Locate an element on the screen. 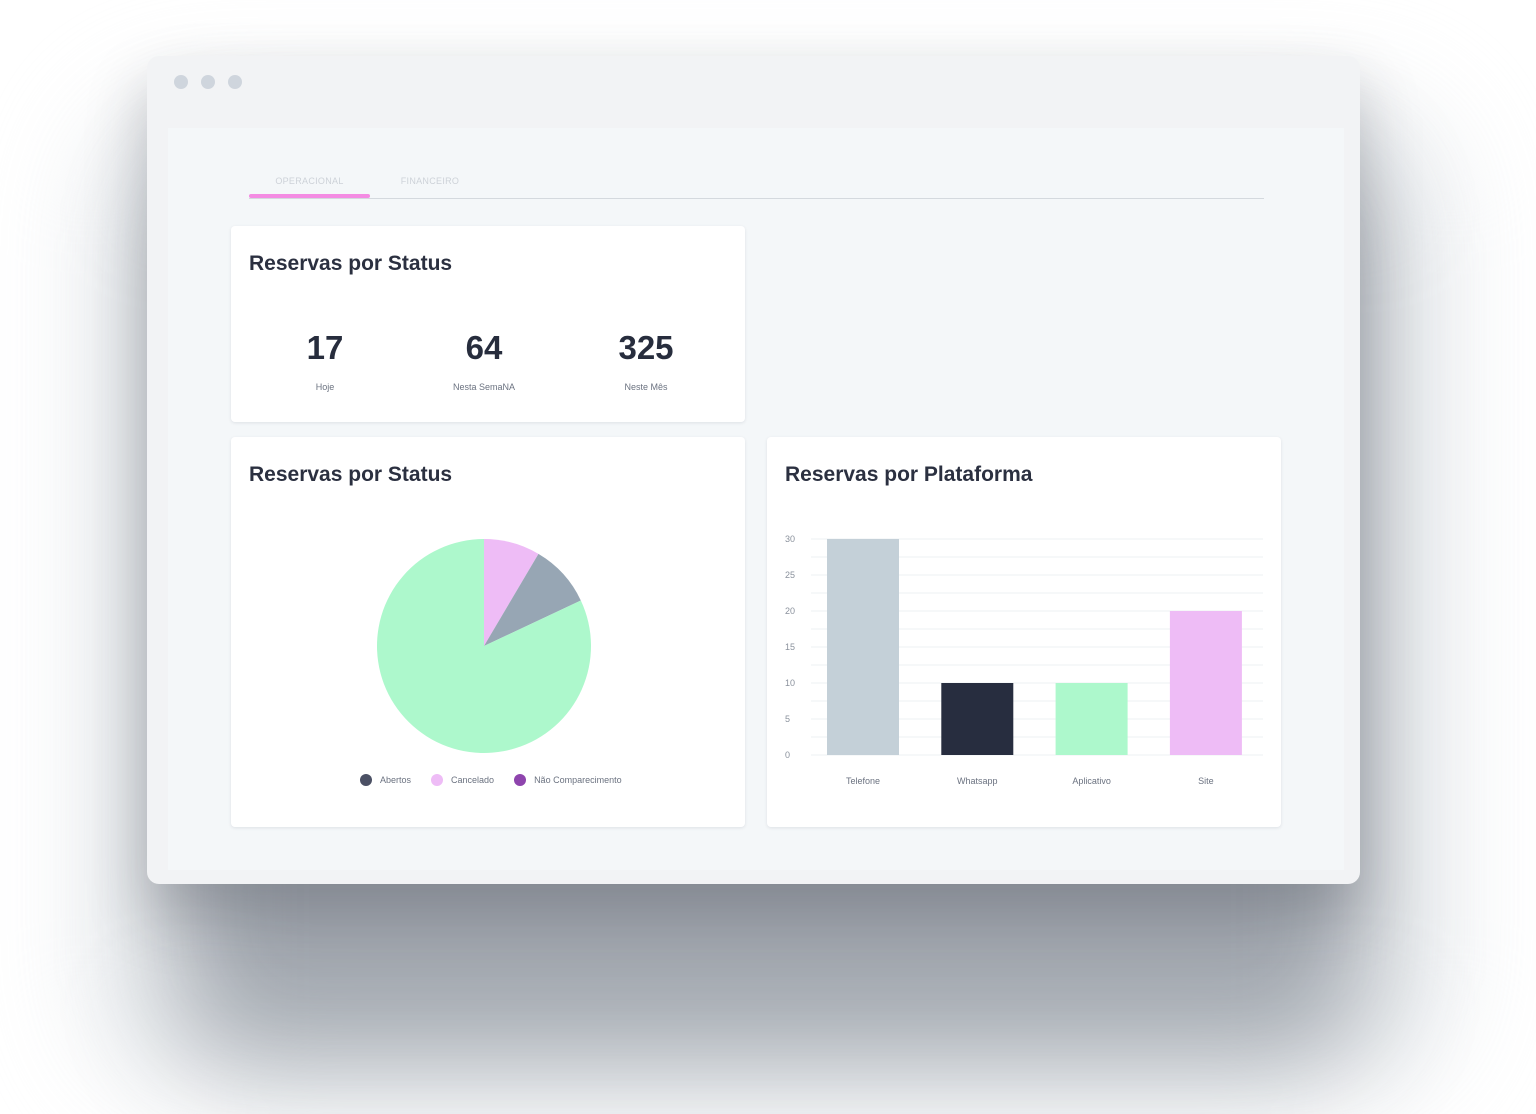 The width and height of the screenshot is (1536, 1114). tab-financeiro: FINANCEIRO is located at coordinates (430, 181).